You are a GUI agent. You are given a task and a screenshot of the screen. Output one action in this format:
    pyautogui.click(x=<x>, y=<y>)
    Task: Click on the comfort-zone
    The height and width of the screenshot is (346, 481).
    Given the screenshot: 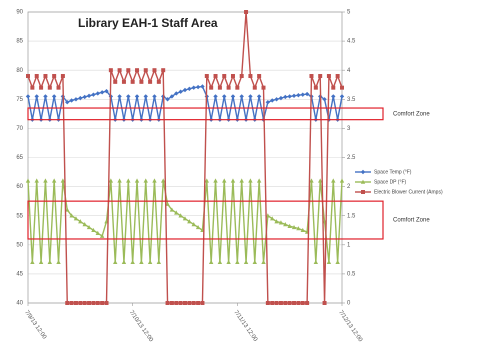 What is the action you would take?
    pyautogui.click(x=205, y=220)
    